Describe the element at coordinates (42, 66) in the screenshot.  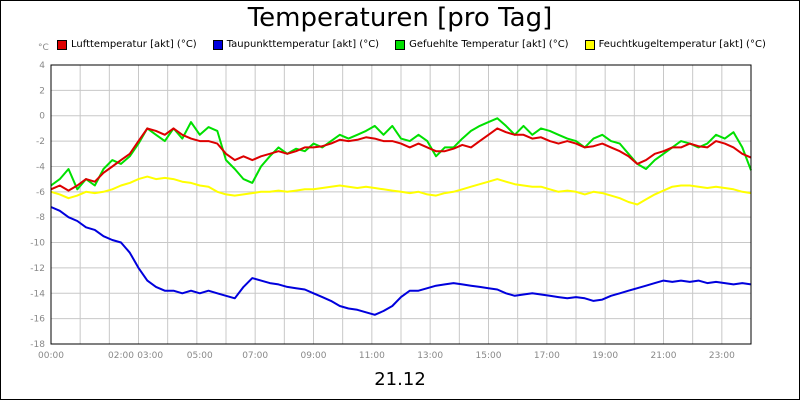
I see `y-tick-label: 4` at that location.